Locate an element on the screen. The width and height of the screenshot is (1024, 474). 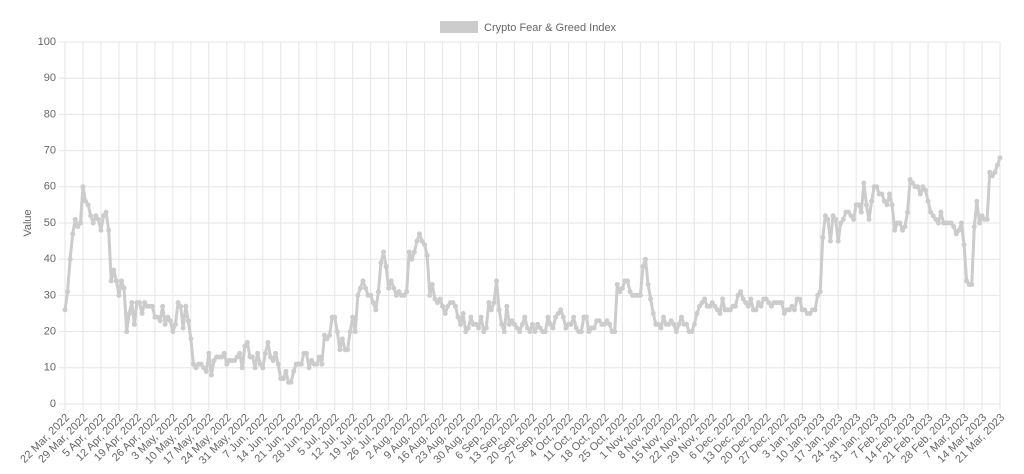
y-tick-label: 10 is located at coordinates (50, 368).